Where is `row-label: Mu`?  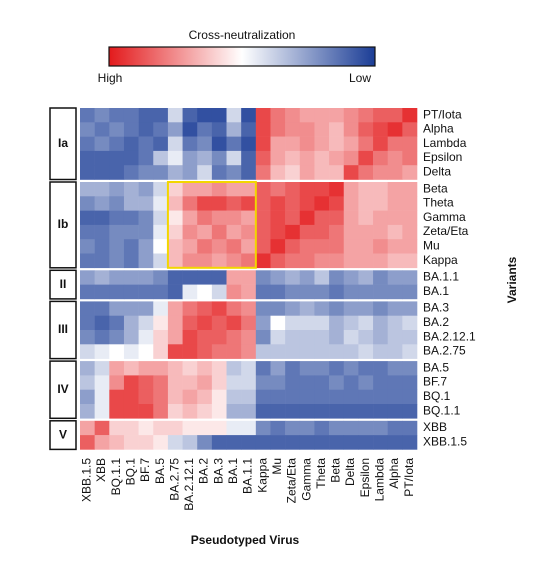 row-label: Mu is located at coordinates (431, 246).